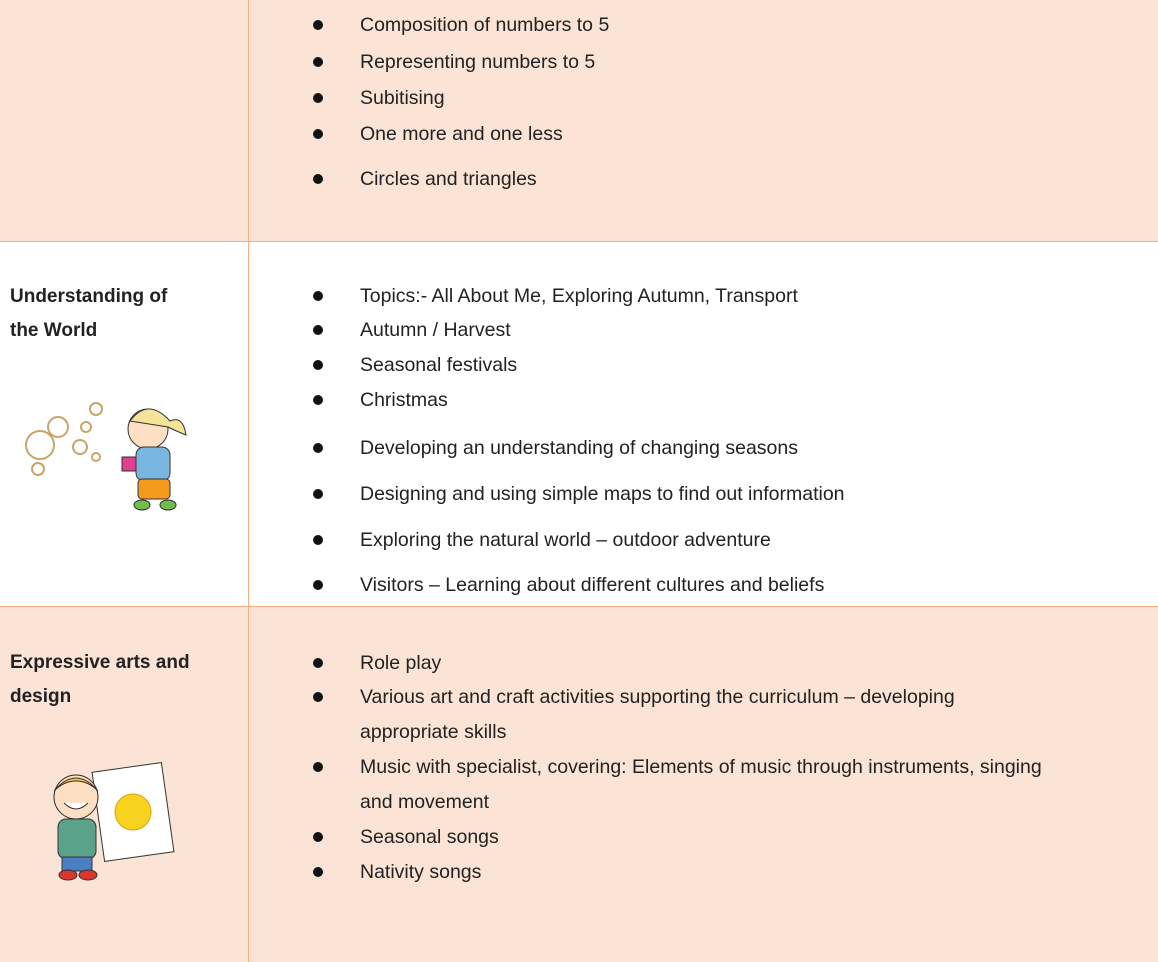 The height and width of the screenshot is (962, 1158). I want to click on list-item: Subitising, so click(402, 97).